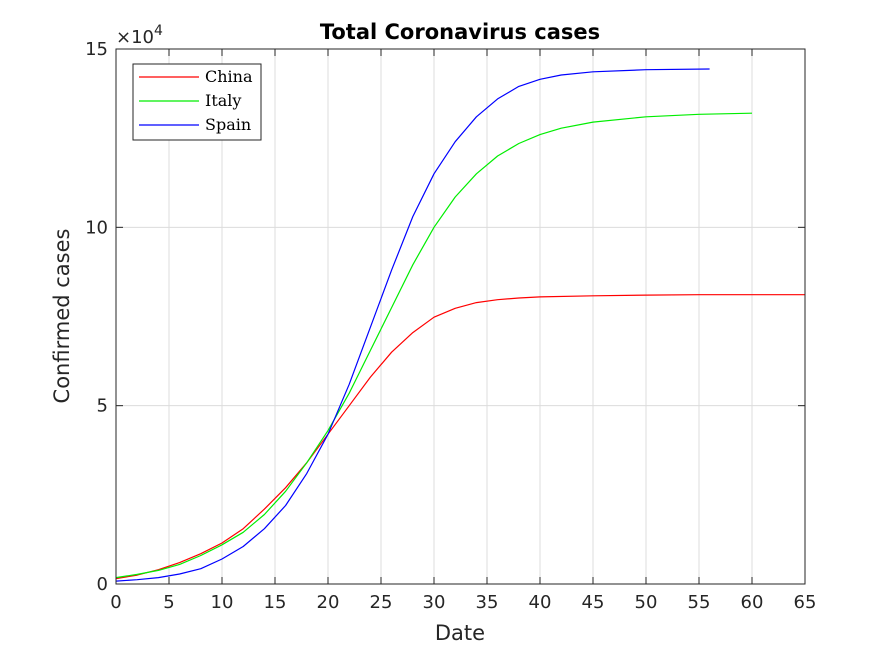  I want to click on y-tick-label: 10, so click(96, 227).